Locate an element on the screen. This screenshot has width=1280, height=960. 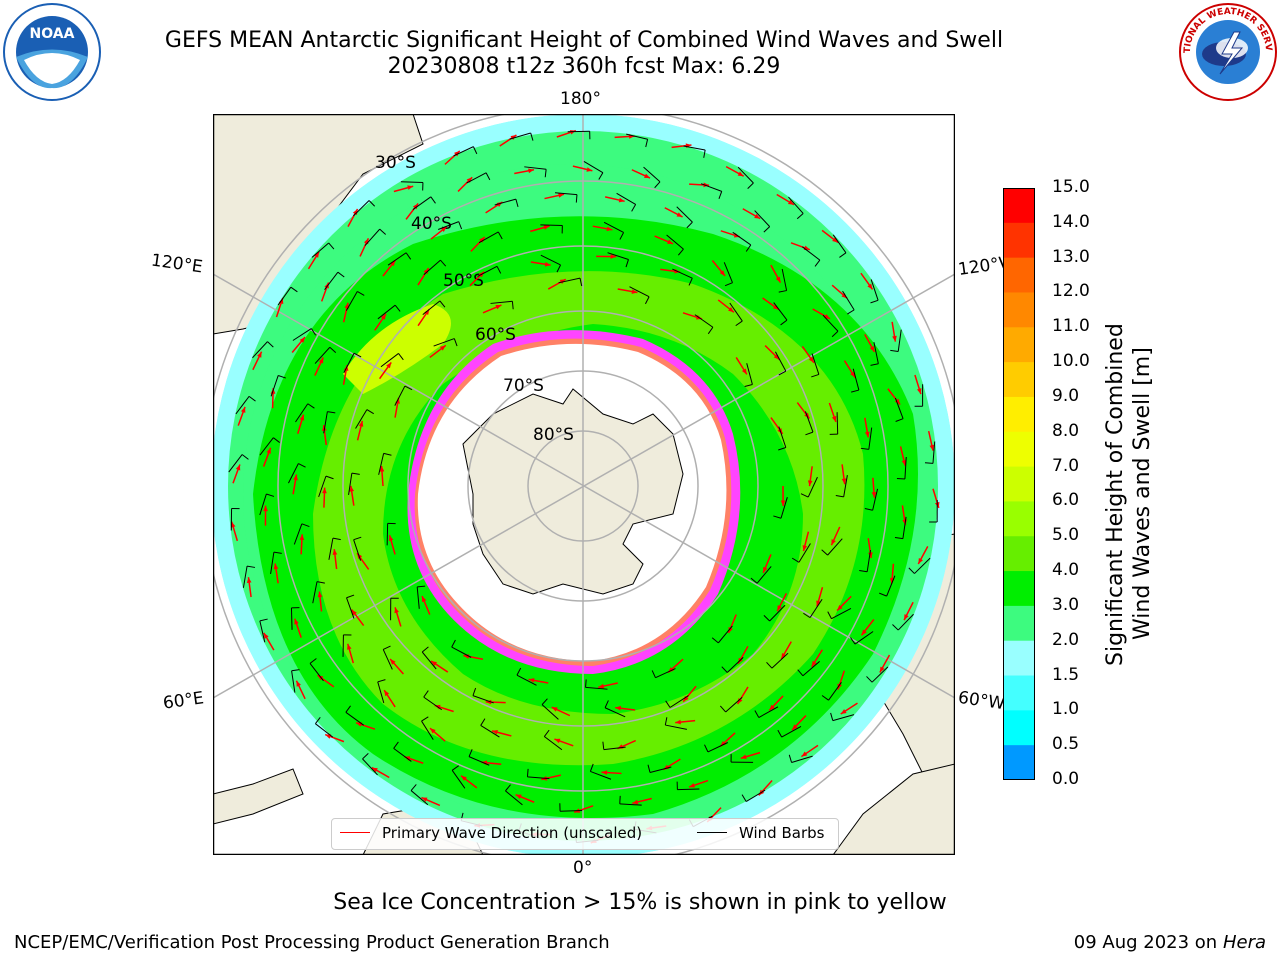
colorbar-tick-label: 7.0 is located at coordinates (1066, 465).